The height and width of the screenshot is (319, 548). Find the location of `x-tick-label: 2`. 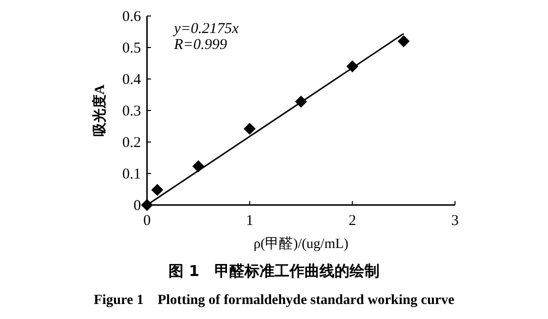

x-tick-label: 2 is located at coordinates (352, 221).